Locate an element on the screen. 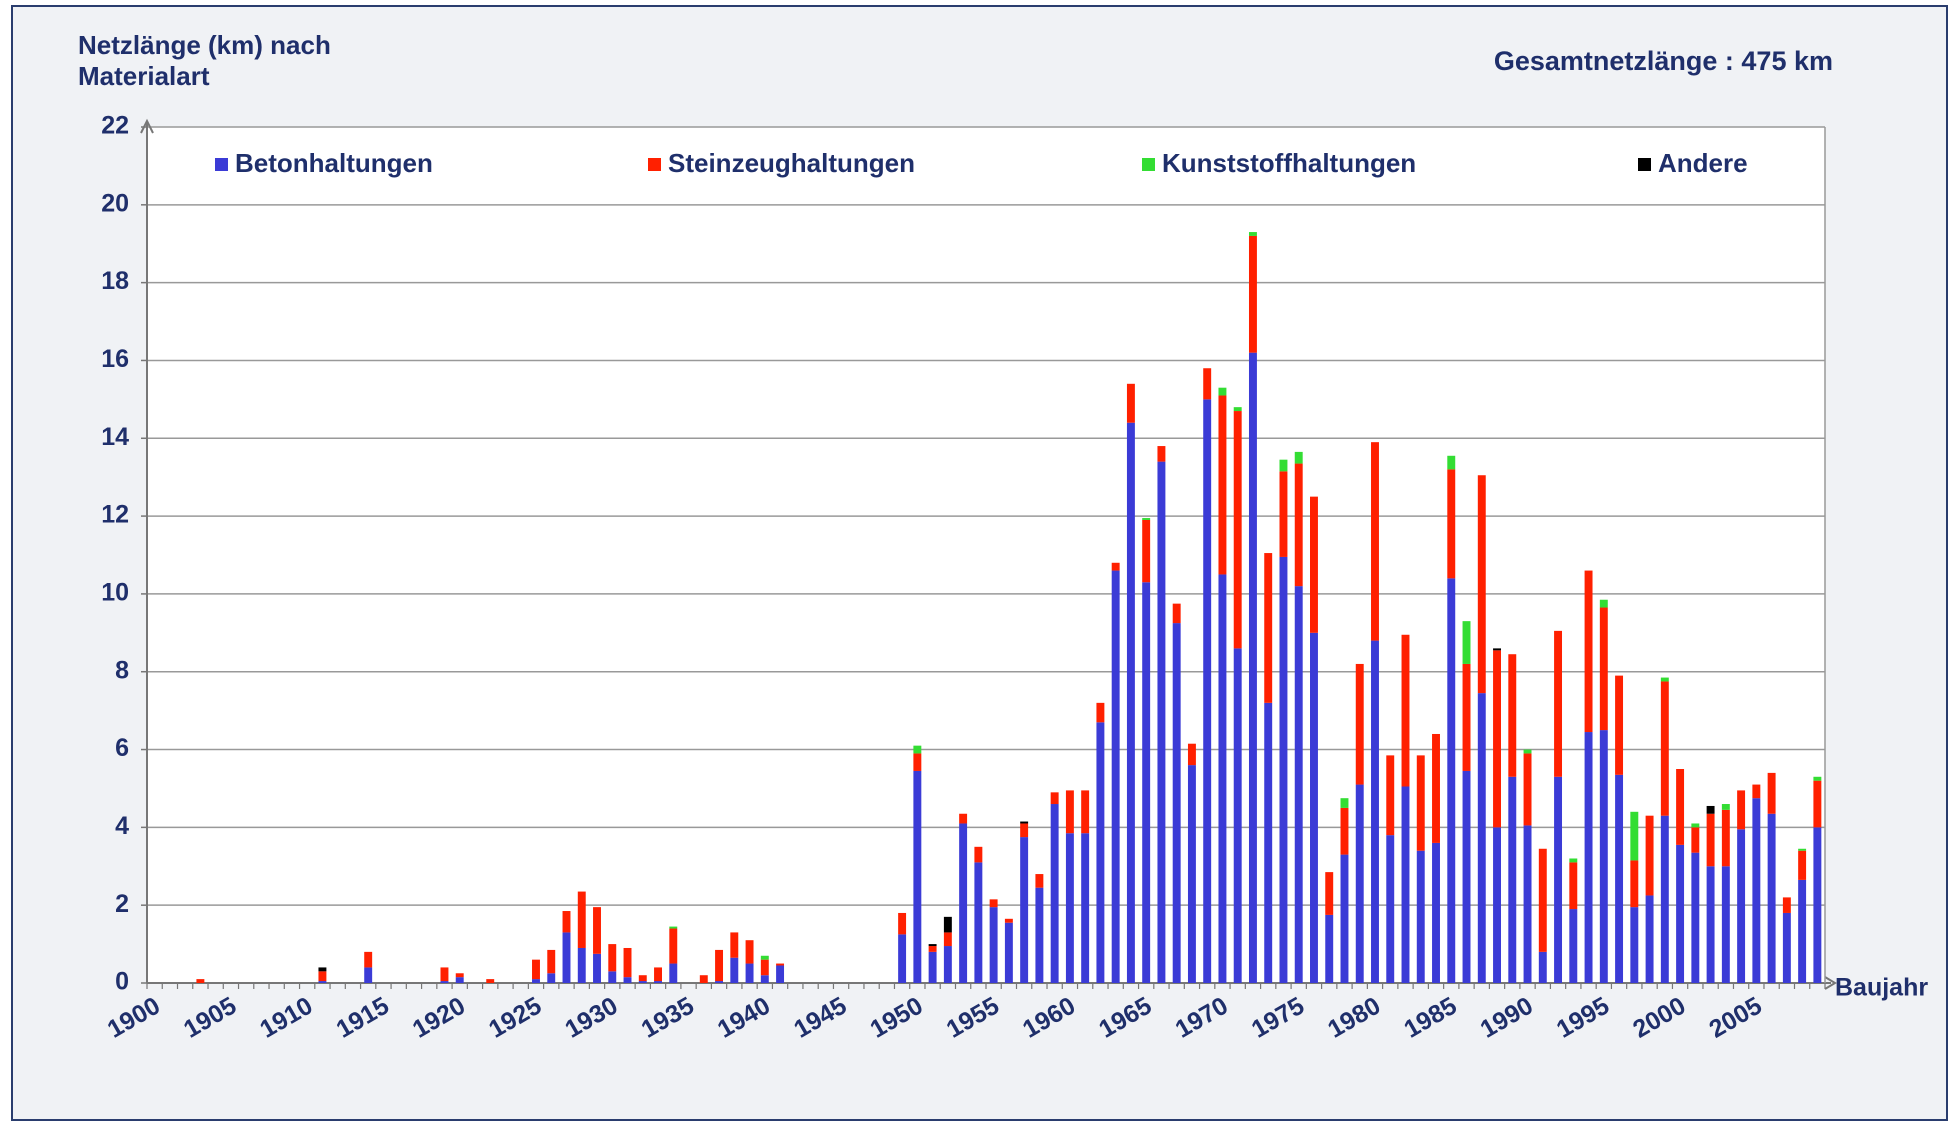 The width and height of the screenshot is (1957, 1131). y-tick-label: 14 is located at coordinates (115, 437).